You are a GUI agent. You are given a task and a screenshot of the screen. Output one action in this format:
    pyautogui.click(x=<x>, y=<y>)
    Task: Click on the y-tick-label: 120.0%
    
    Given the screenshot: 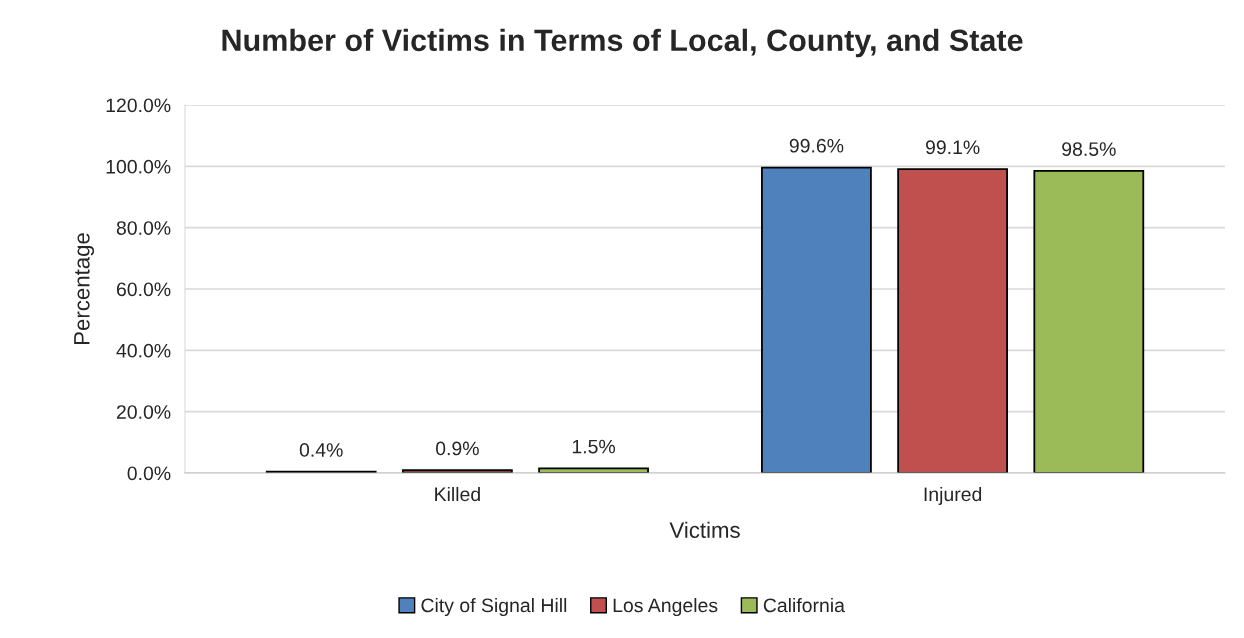 What is the action you would take?
    pyautogui.click(x=138, y=105)
    